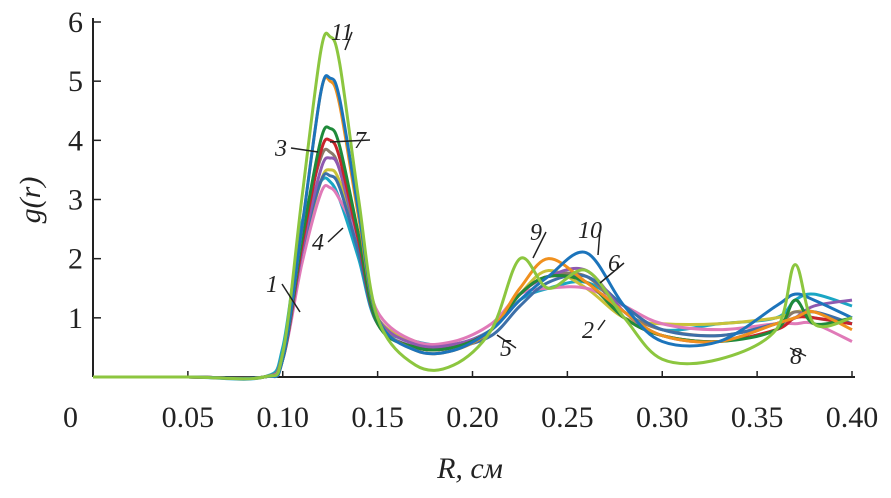  I want to click on series-label: 3, so click(280, 149).